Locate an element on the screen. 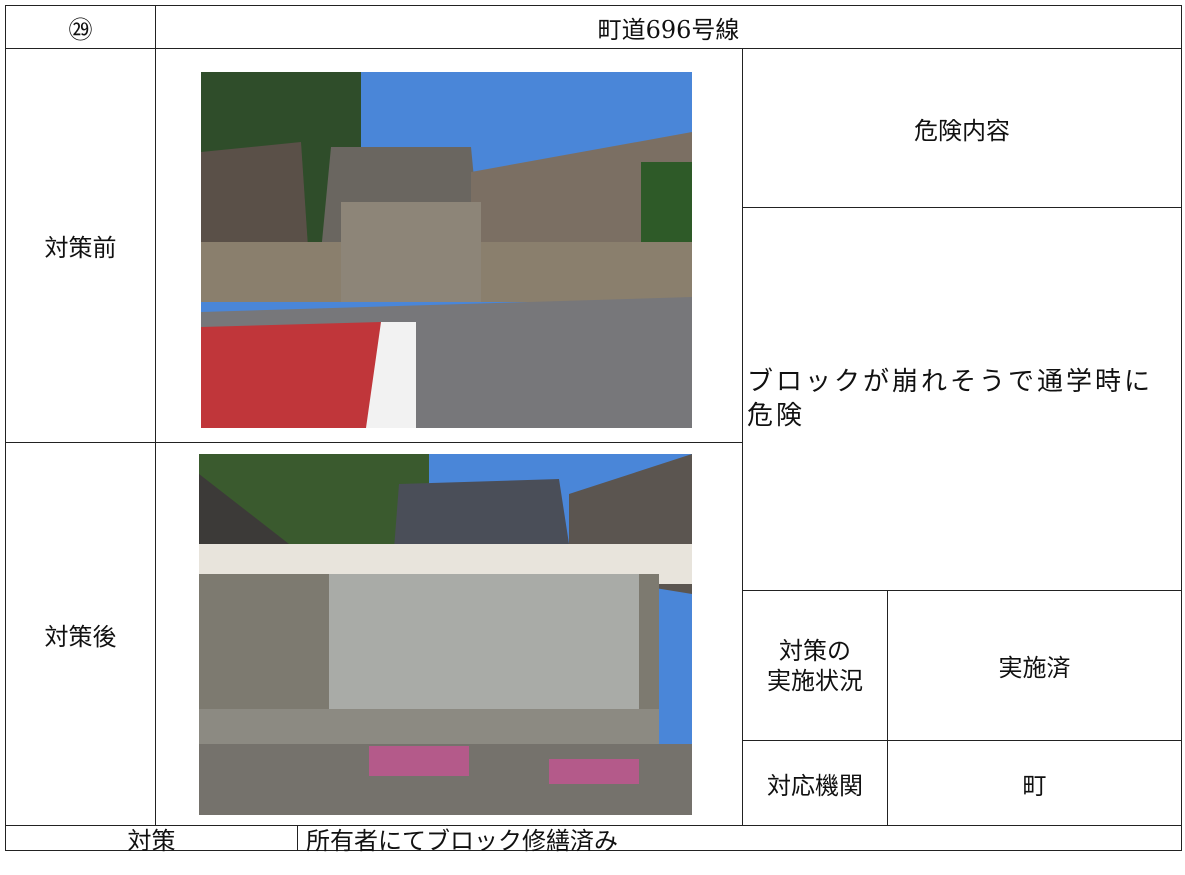 The width and height of the screenshot is (1185, 875). risk-text: ブロックが崩れそうで通学時に危険 is located at coordinates (950, 399).